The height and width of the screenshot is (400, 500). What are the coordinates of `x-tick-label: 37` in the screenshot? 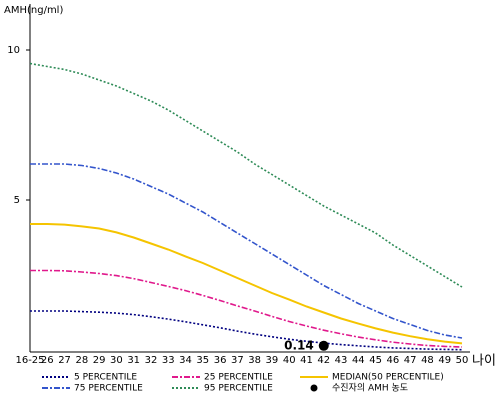 It's located at (237, 360).